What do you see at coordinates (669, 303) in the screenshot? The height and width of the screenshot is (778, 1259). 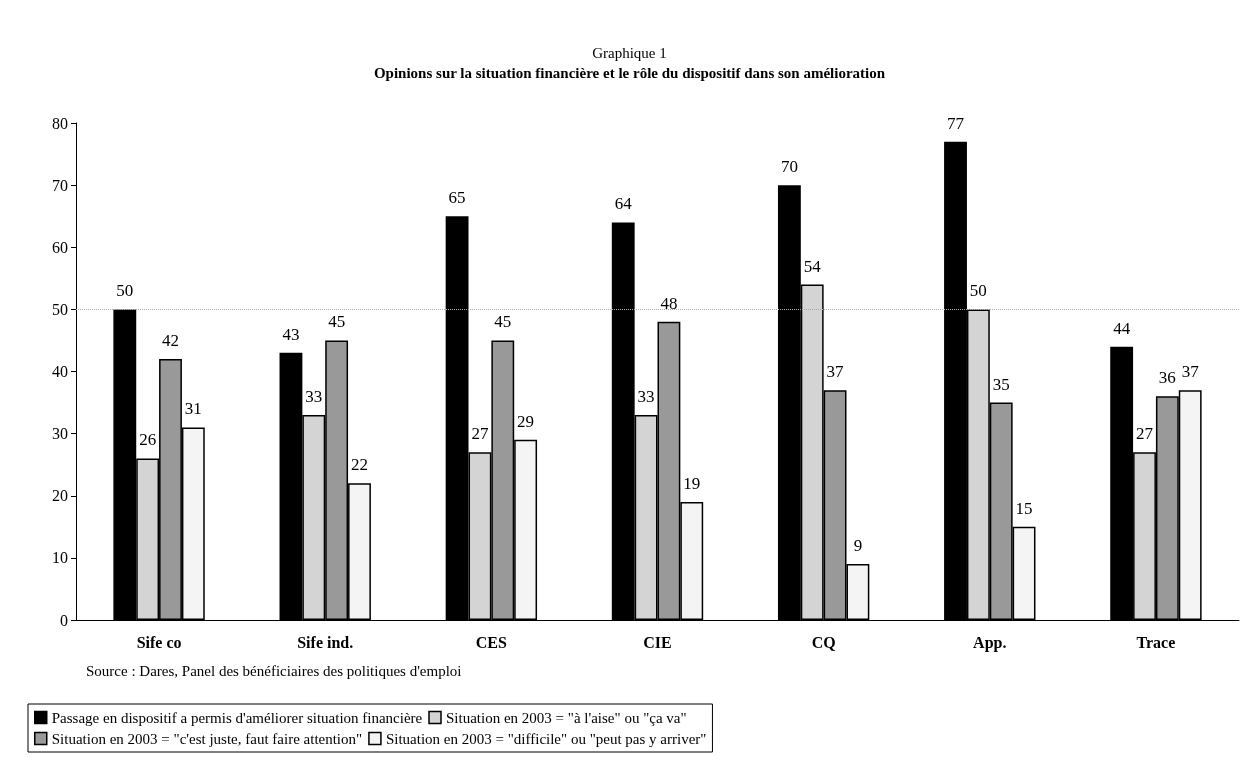 I see `data-label: 48` at bounding box center [669, 303].